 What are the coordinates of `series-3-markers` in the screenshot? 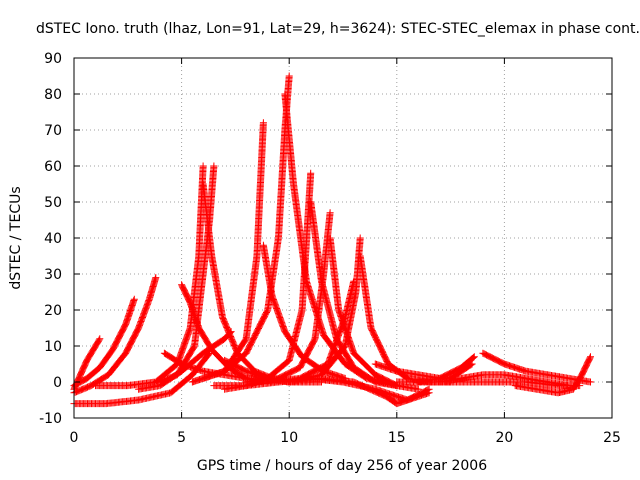 It's located at (142, 378).